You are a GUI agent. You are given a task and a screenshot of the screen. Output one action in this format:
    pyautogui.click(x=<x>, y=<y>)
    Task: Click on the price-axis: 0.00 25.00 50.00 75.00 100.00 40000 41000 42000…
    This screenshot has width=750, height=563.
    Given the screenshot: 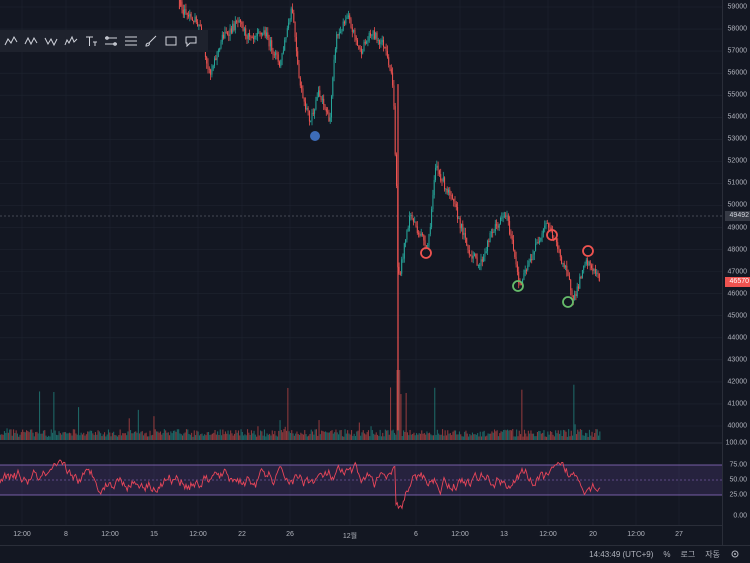 What is the action you would take?
    pyautogui.click(x=736, y=272)
    